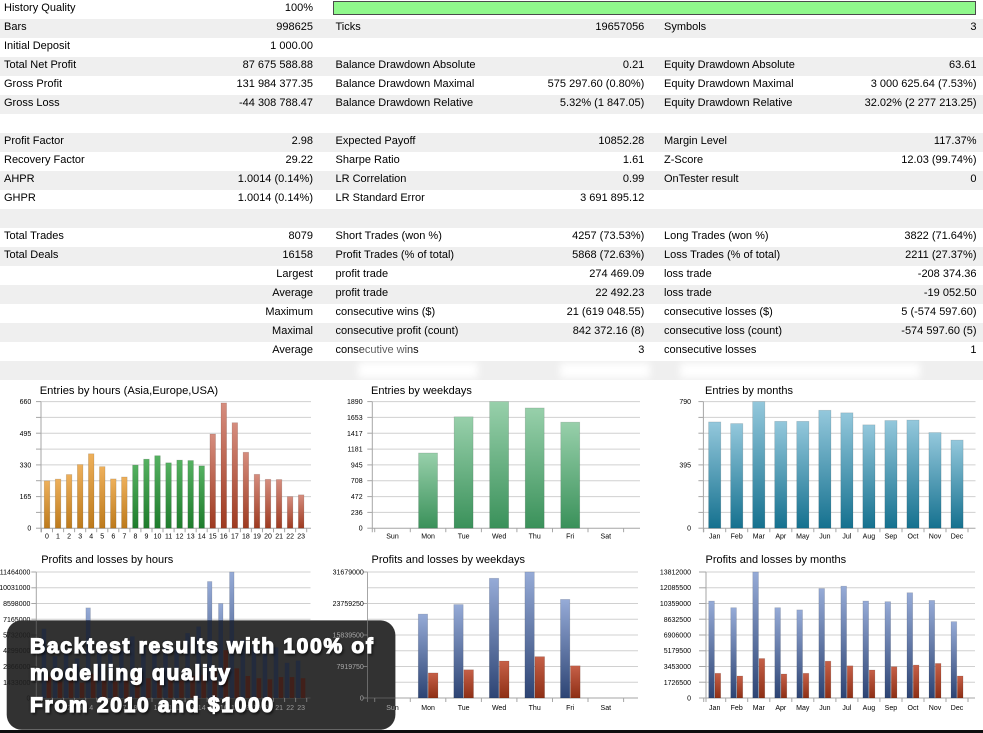 The width and height of the screenshot is (983, 733). I want to click on svg-text: 5179500, so click(677, 651).